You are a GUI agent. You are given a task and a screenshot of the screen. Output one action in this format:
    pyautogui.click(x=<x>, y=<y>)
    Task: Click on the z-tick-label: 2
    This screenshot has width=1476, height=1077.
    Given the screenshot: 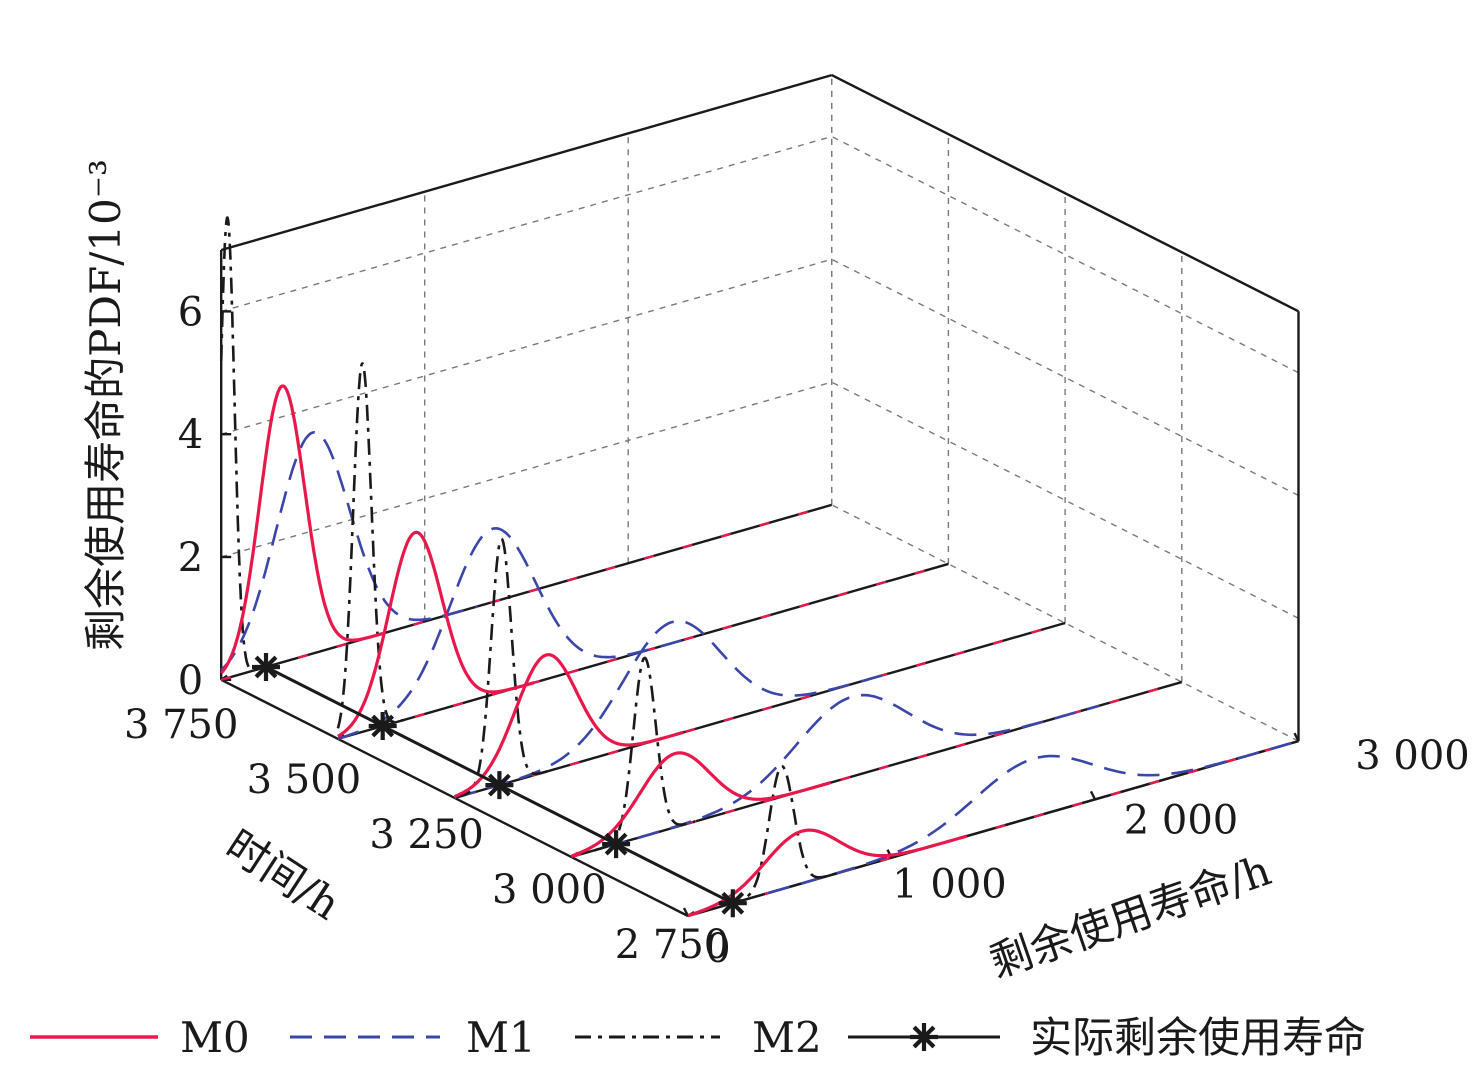 What is the action you would take?
    pyautogui.click(x=190, y=558)
    